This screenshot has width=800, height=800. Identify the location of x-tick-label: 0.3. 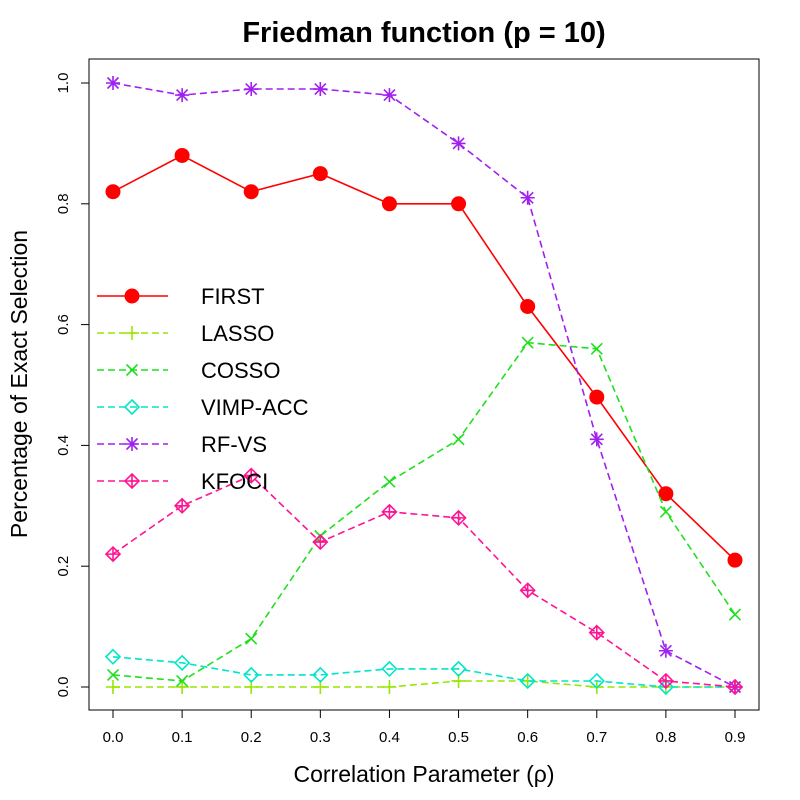
(320, 737).